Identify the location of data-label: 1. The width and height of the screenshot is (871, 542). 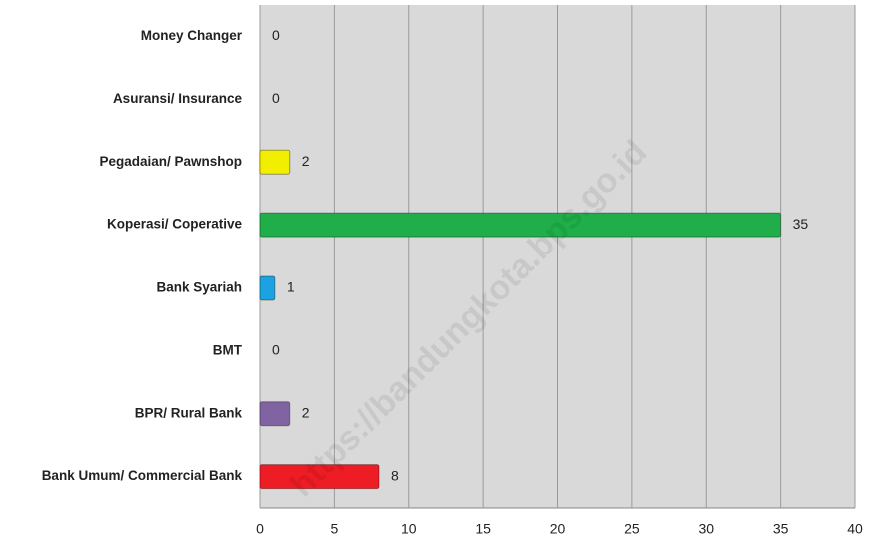
(291, 287).